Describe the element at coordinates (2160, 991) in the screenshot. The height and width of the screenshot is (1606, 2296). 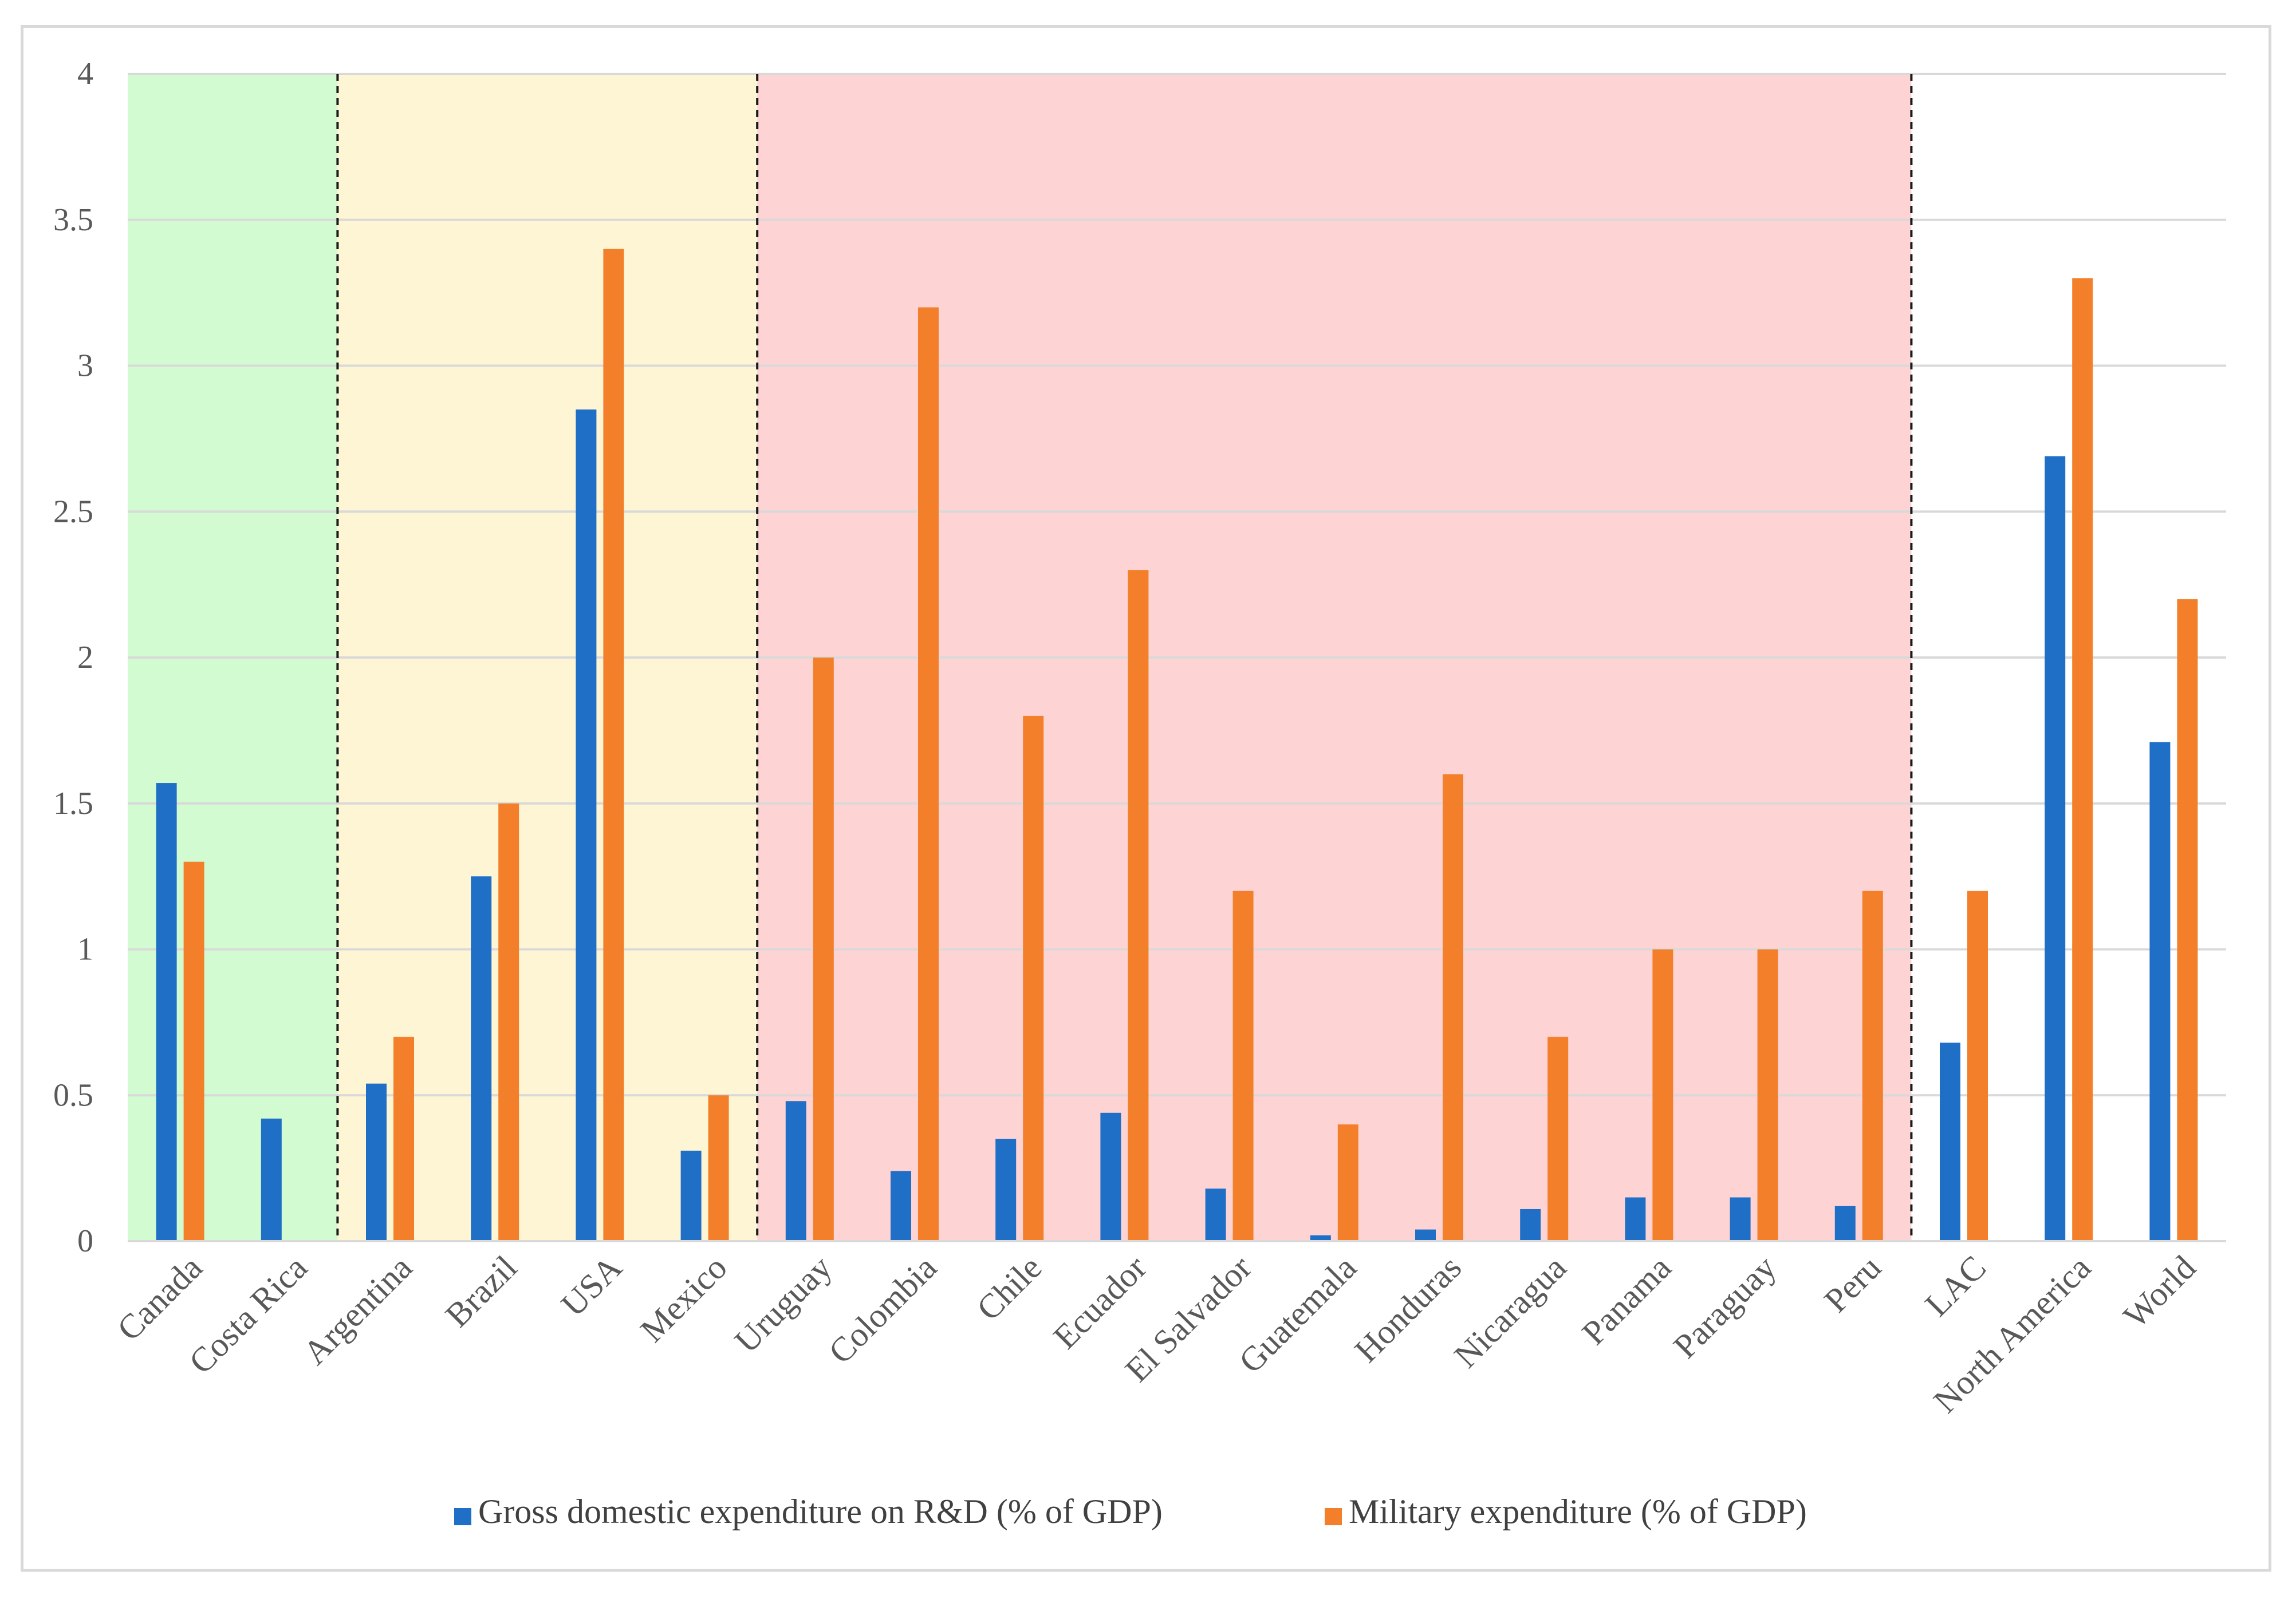
I see `bar-rd-world` at that location.